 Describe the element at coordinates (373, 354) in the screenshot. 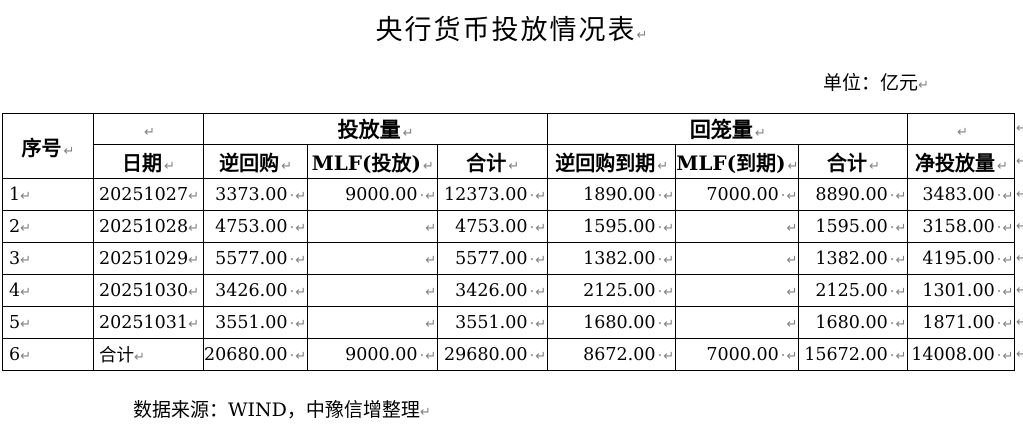

I see `cell-mlf-injection: 9000.00 ·↵` at that location.